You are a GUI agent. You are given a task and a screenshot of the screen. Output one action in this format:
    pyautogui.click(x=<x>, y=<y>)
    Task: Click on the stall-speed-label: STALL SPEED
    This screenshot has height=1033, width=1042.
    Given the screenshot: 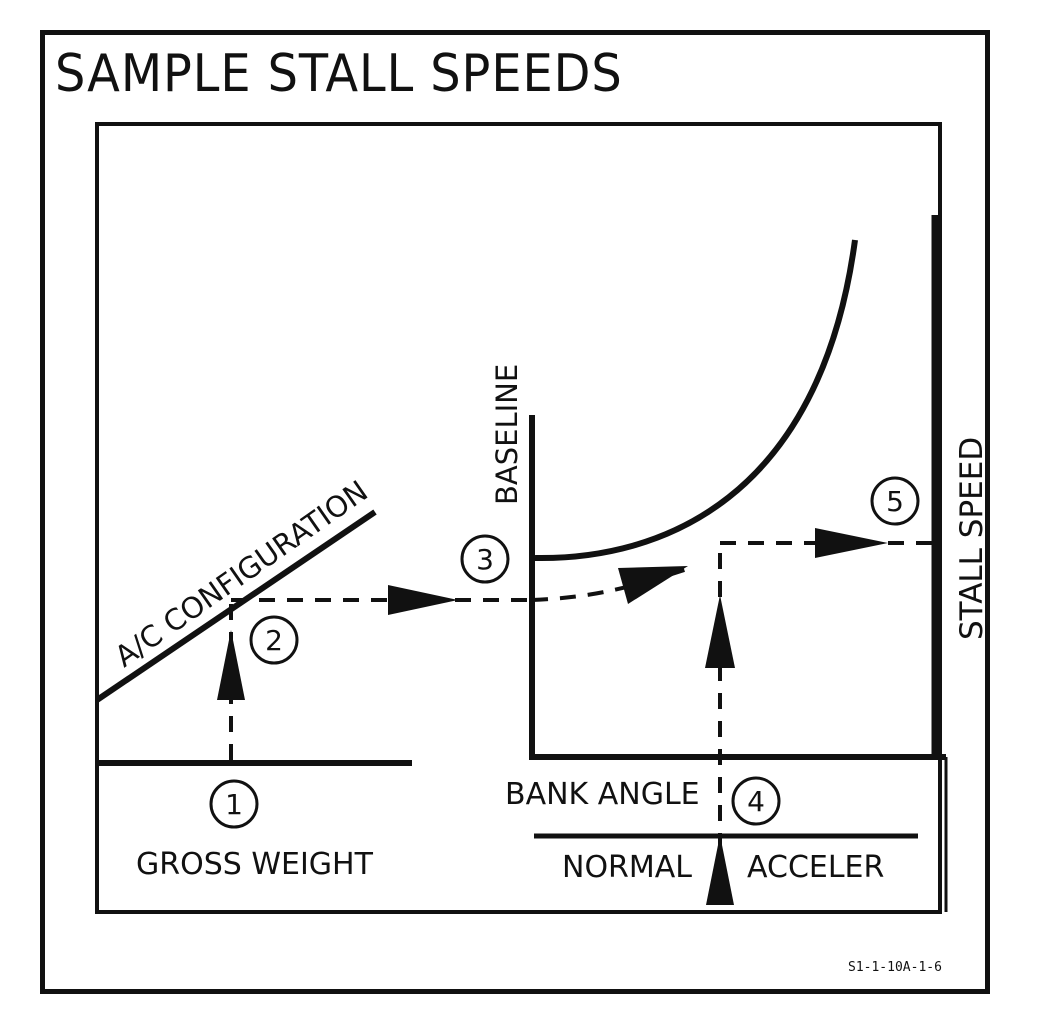 What is the action you would take?
    pyautogui.click(x=972, y=538)
    